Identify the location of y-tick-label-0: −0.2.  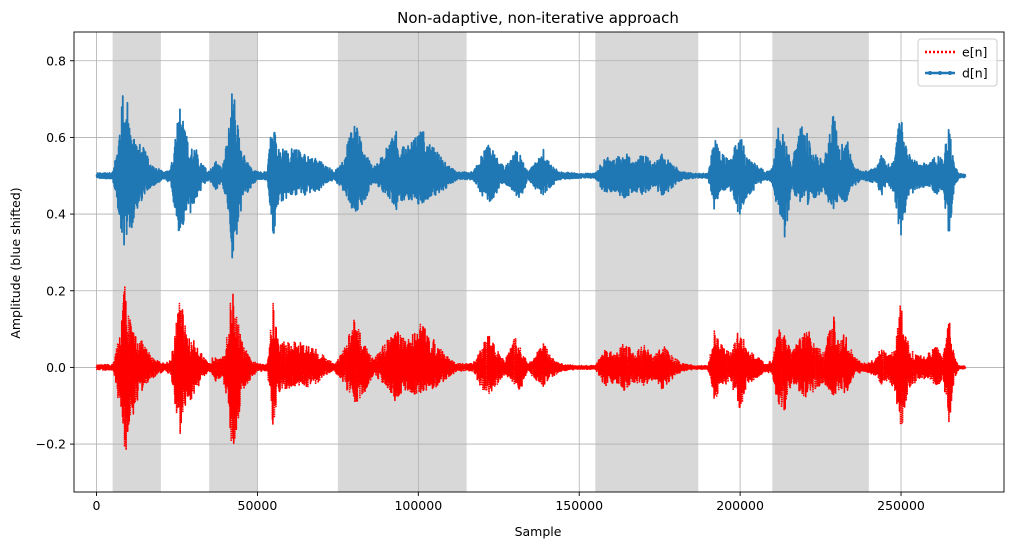
(51, 444).